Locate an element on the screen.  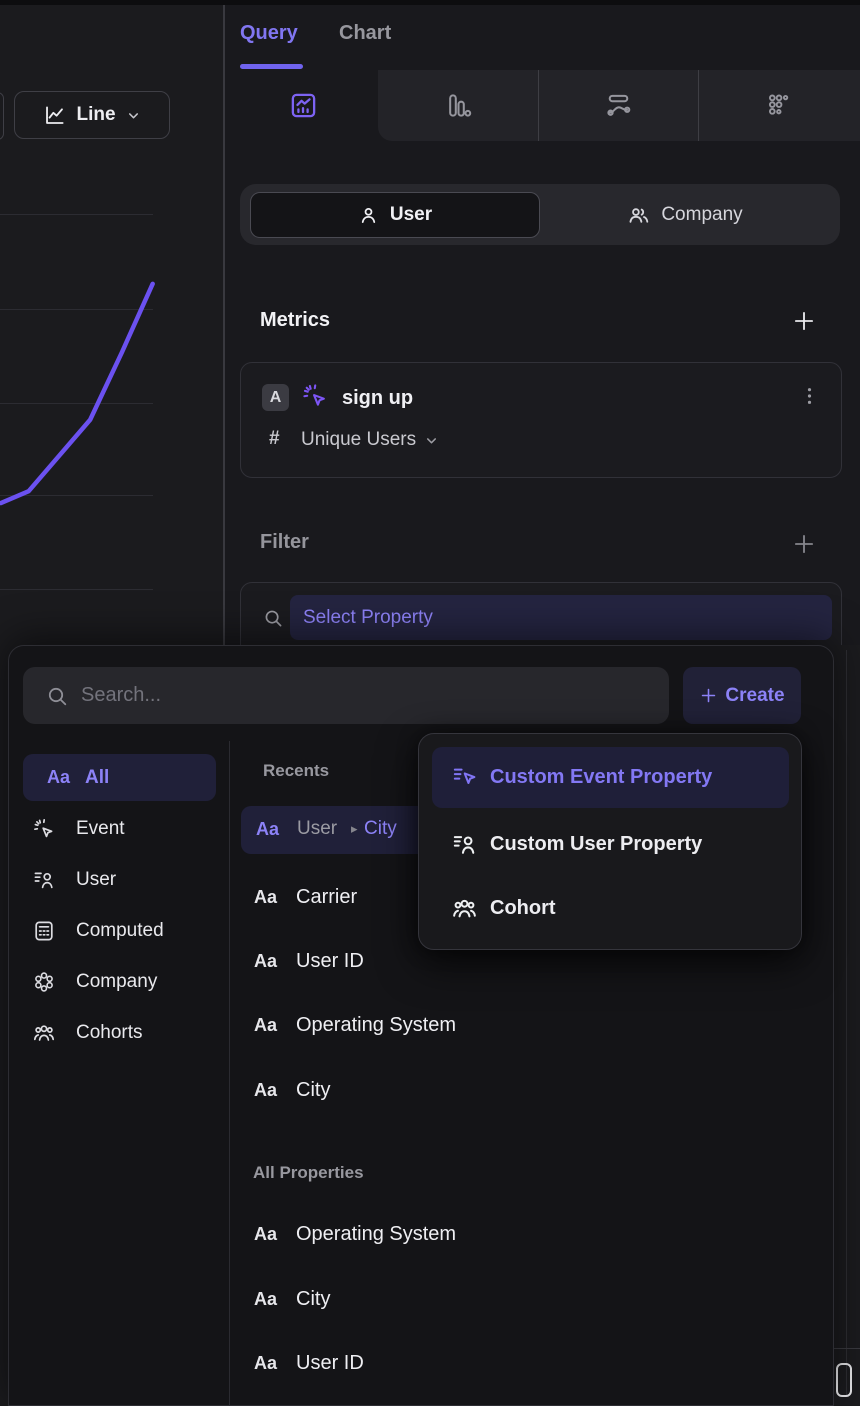
category-label: Company is located at coordinates (117, 981).